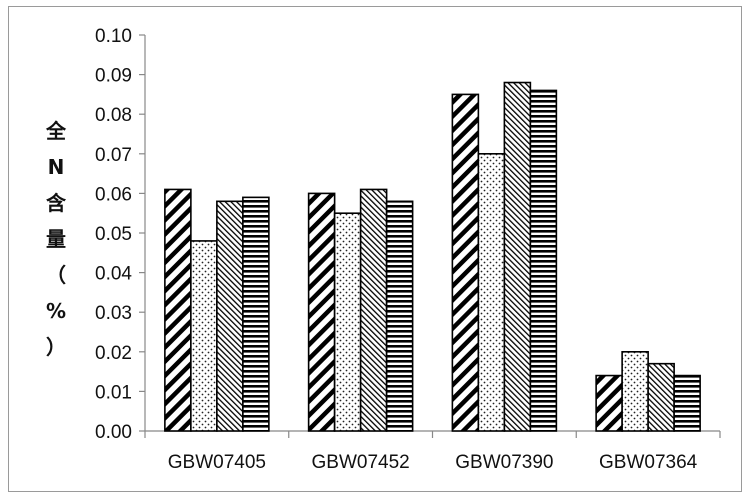 This screenshot has width=750, height=500. I want to click on y-axis-label-char: 全, so click(56, 131).